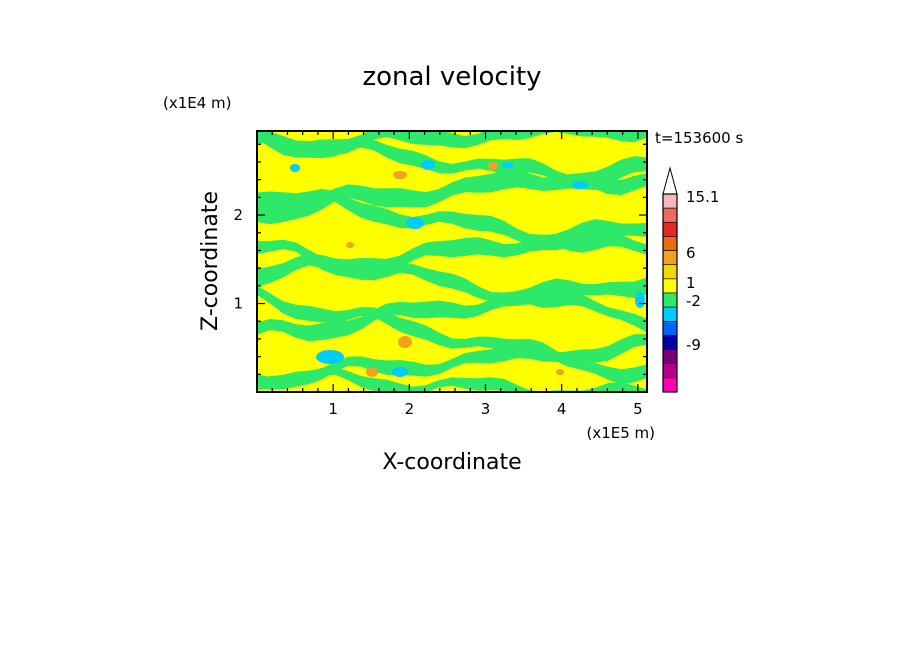 The image size is (904, 654). Describe the element at coordinates (670, 180) in the screenshot. I see `colorbar-arrow` at that location.